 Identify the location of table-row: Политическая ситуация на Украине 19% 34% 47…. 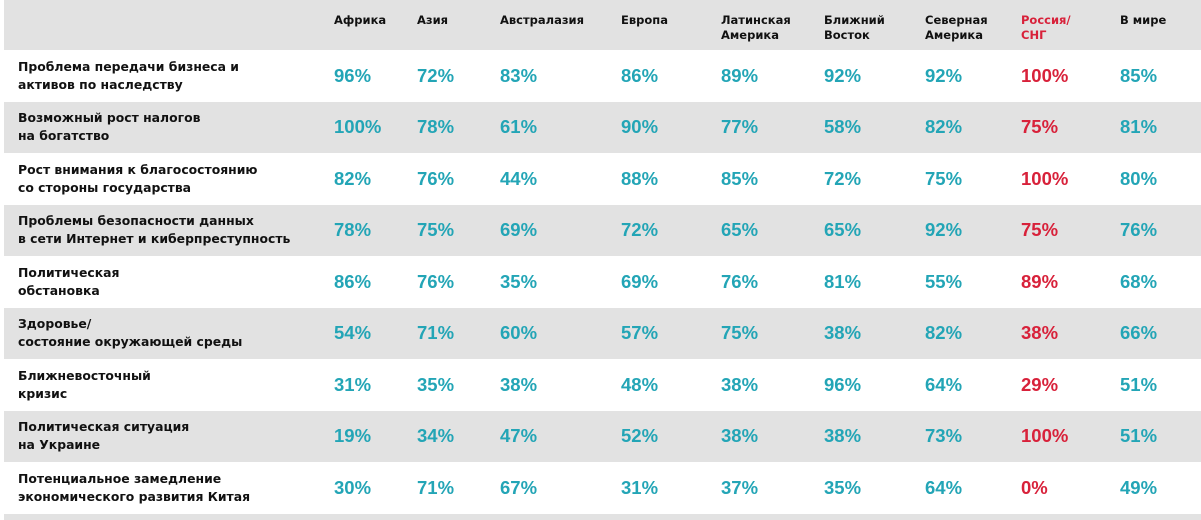
(602, 436).